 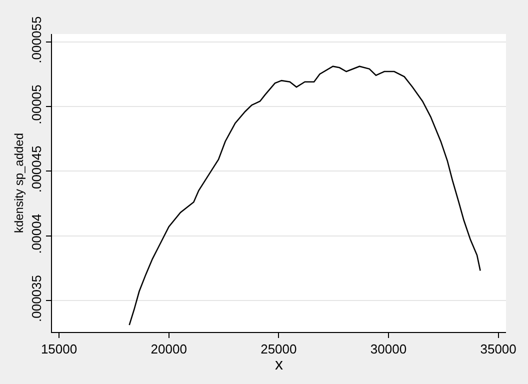 What do you see at coordinates (36, 40) in the screenshot?
I see `y-tick-label: .000055` at bounding box center [36, 40].